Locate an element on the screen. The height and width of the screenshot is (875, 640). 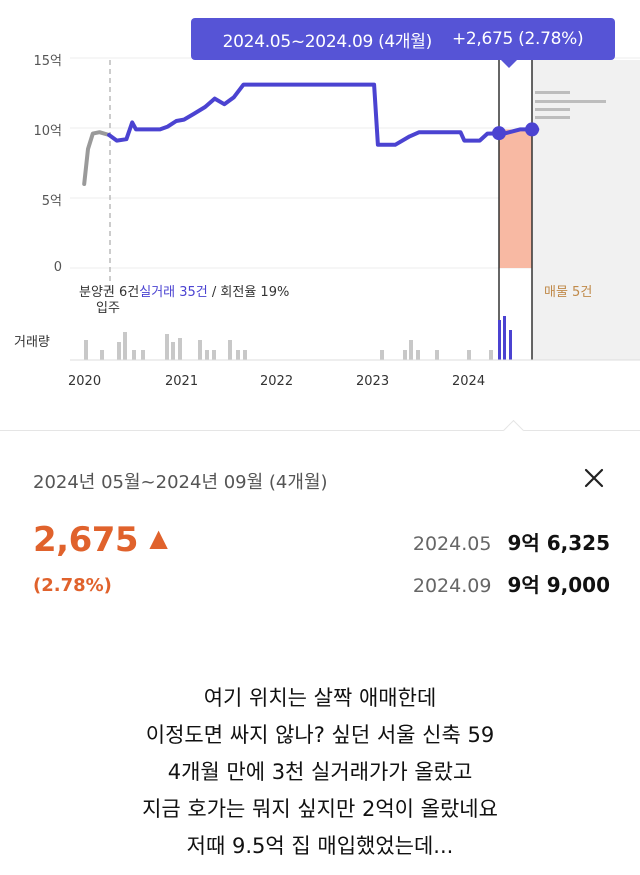
presale-count-label: 분양권 6건 is located at coordinates (109, 292).